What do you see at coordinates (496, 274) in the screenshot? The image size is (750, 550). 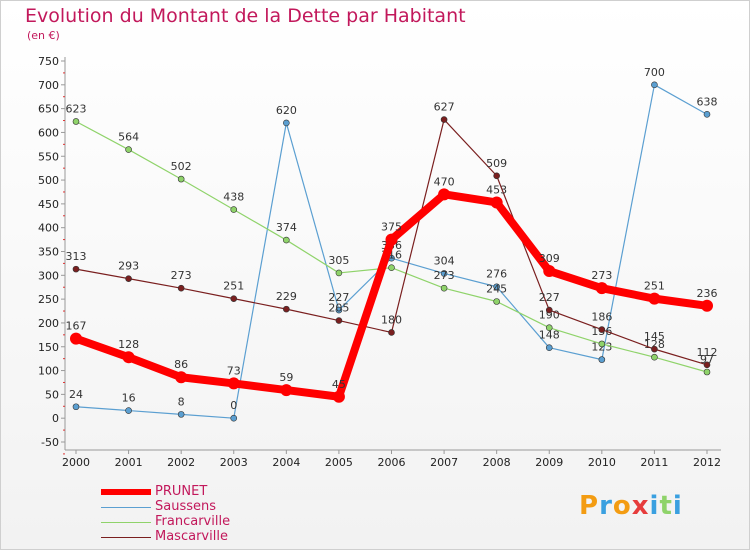 I see `data-label: 276` at bounding box center [496, 274].